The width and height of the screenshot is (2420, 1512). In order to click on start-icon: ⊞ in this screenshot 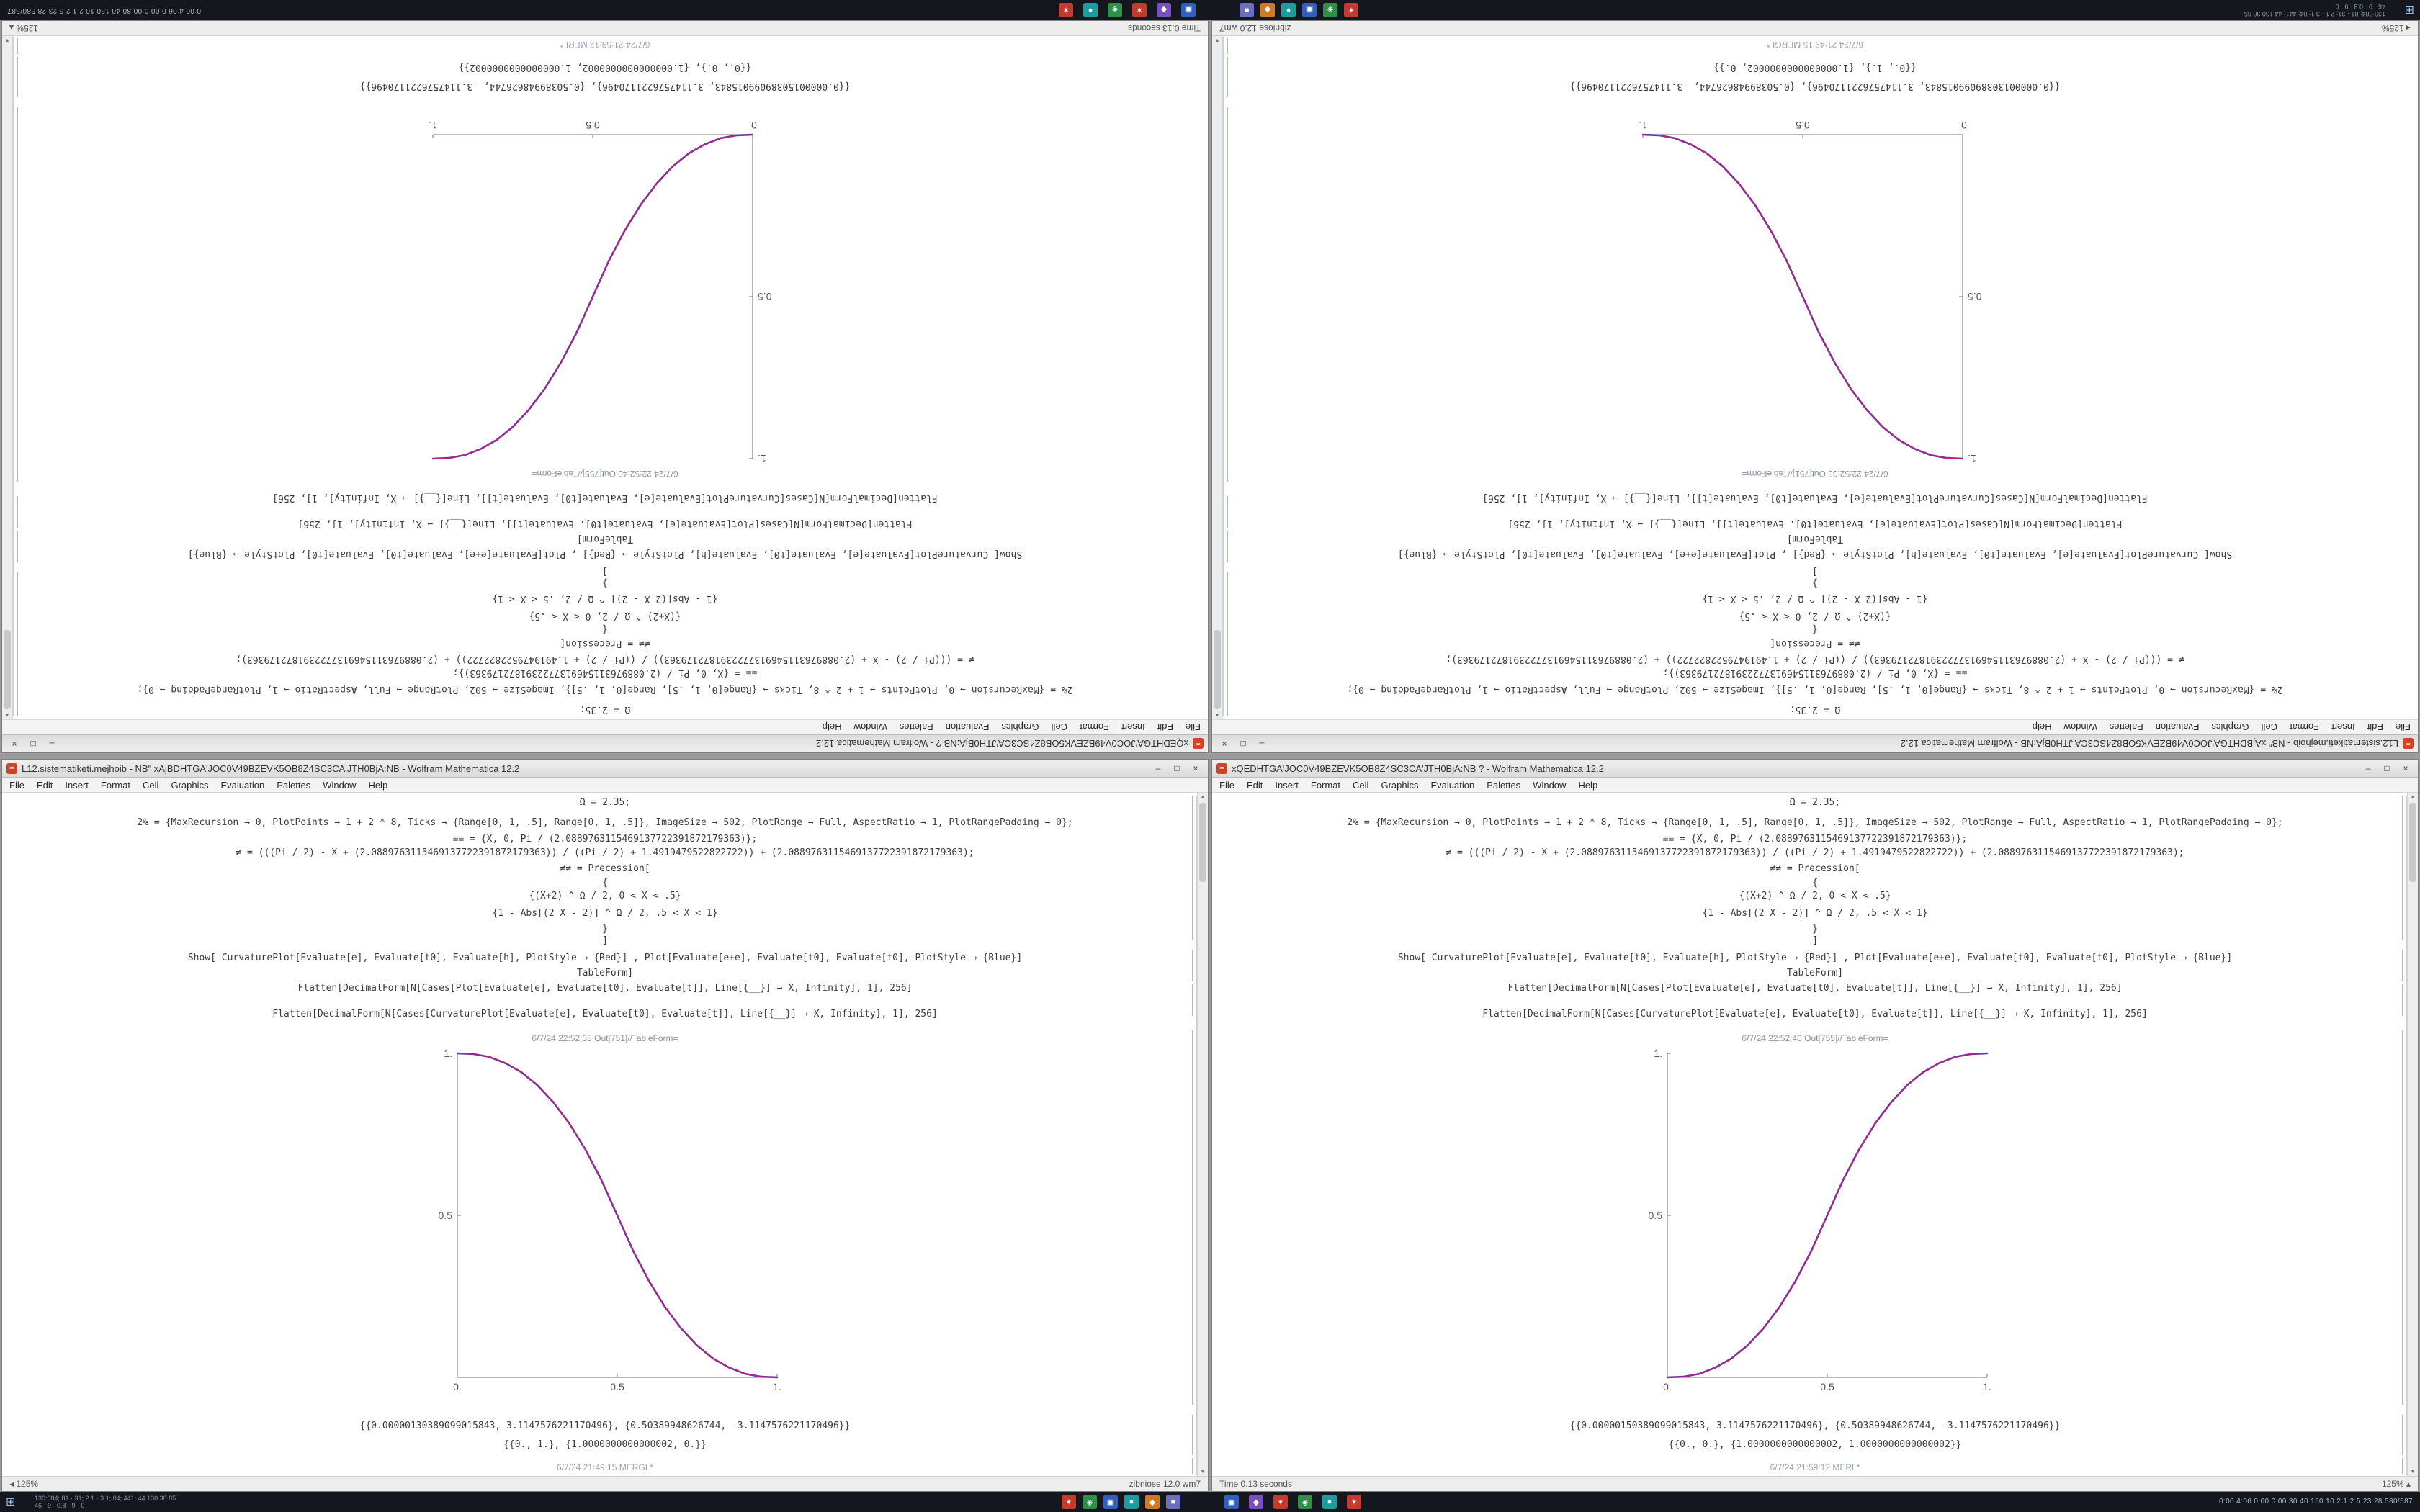, I will do `click(11, 1502)`.